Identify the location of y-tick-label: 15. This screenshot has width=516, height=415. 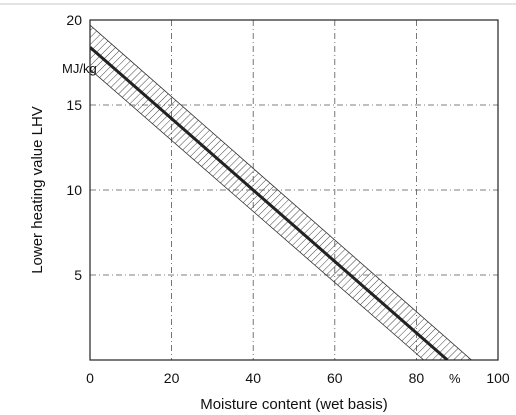
(74, 105).